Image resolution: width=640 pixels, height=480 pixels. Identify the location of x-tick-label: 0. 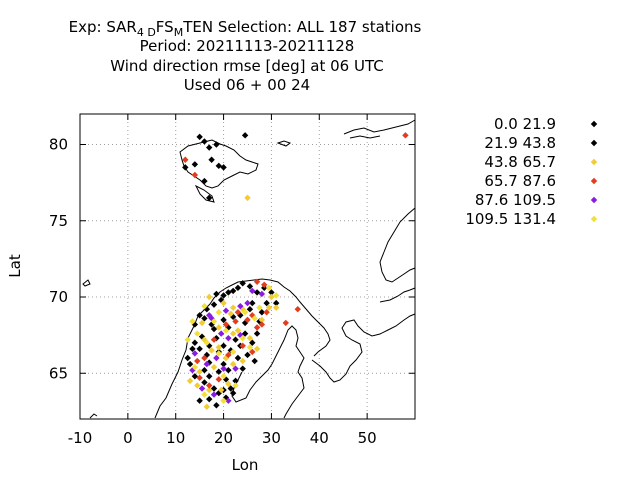
(128, 438).